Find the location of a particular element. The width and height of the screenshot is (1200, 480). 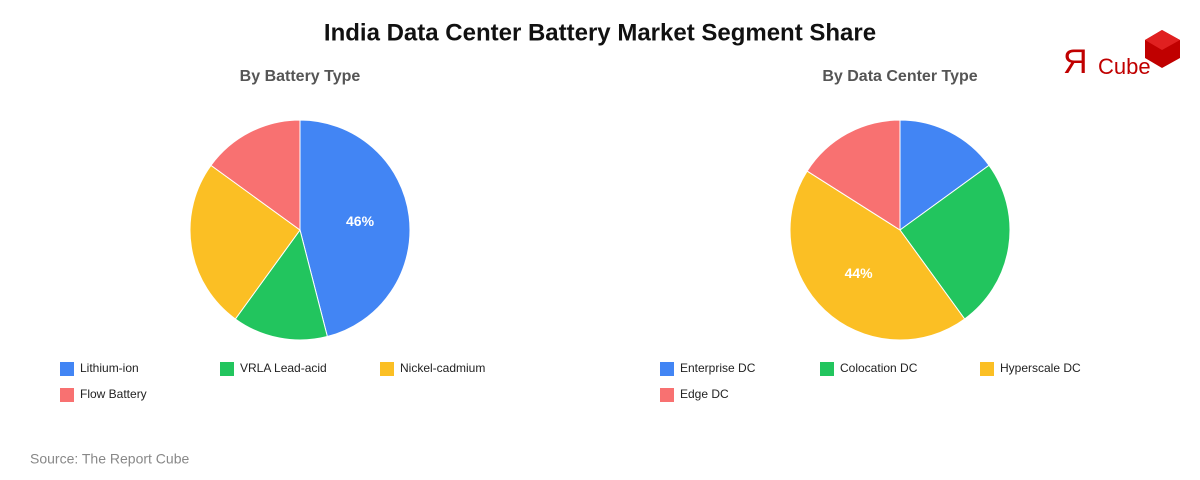

logo-text: Cube is located at coordinates (1124, 66).